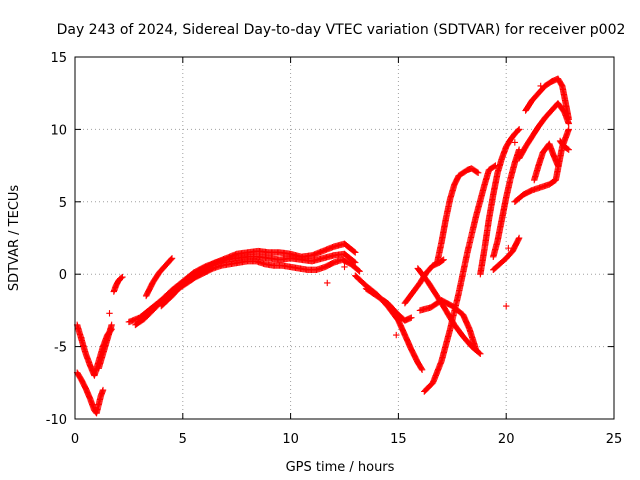 This screenshot has height=480, width=640. I want to click on x-tick-label: 20, so click(506, 439).